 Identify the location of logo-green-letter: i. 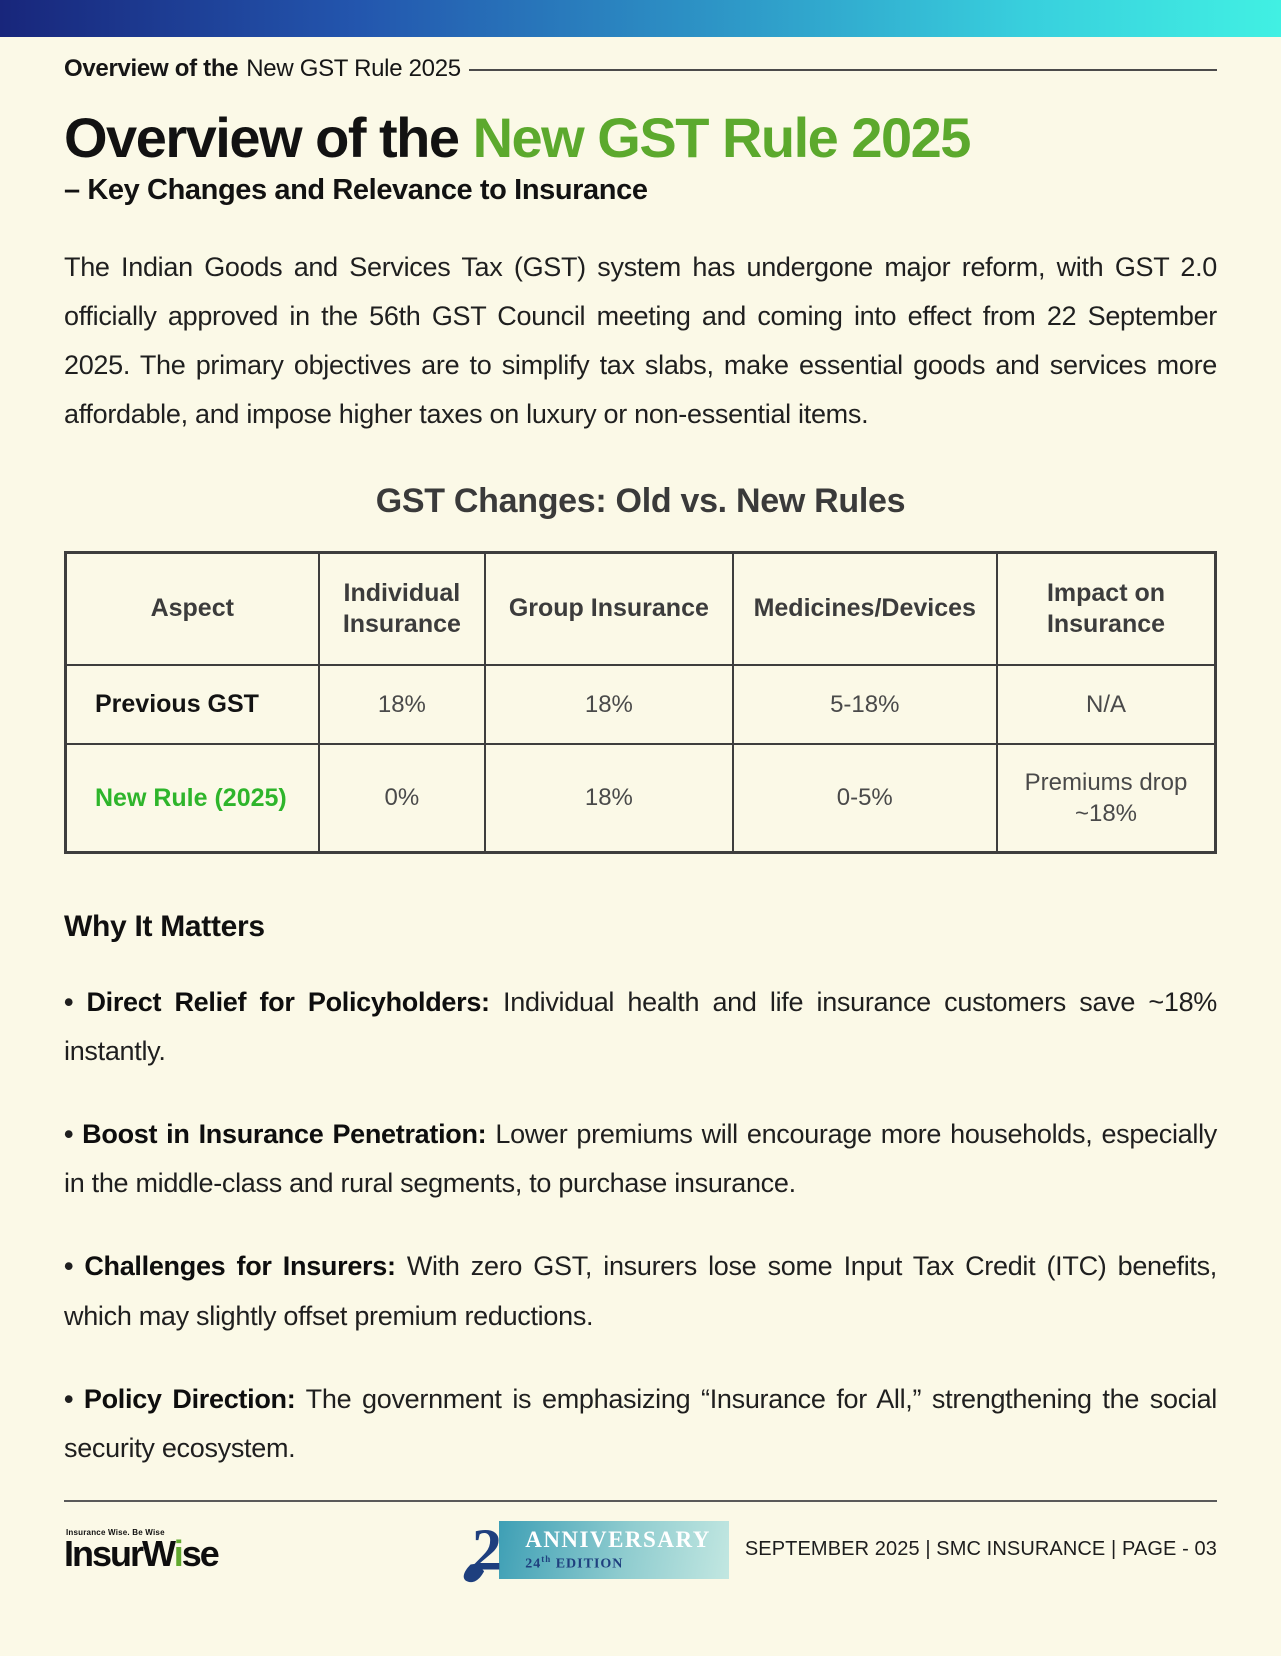
(178, 1554).